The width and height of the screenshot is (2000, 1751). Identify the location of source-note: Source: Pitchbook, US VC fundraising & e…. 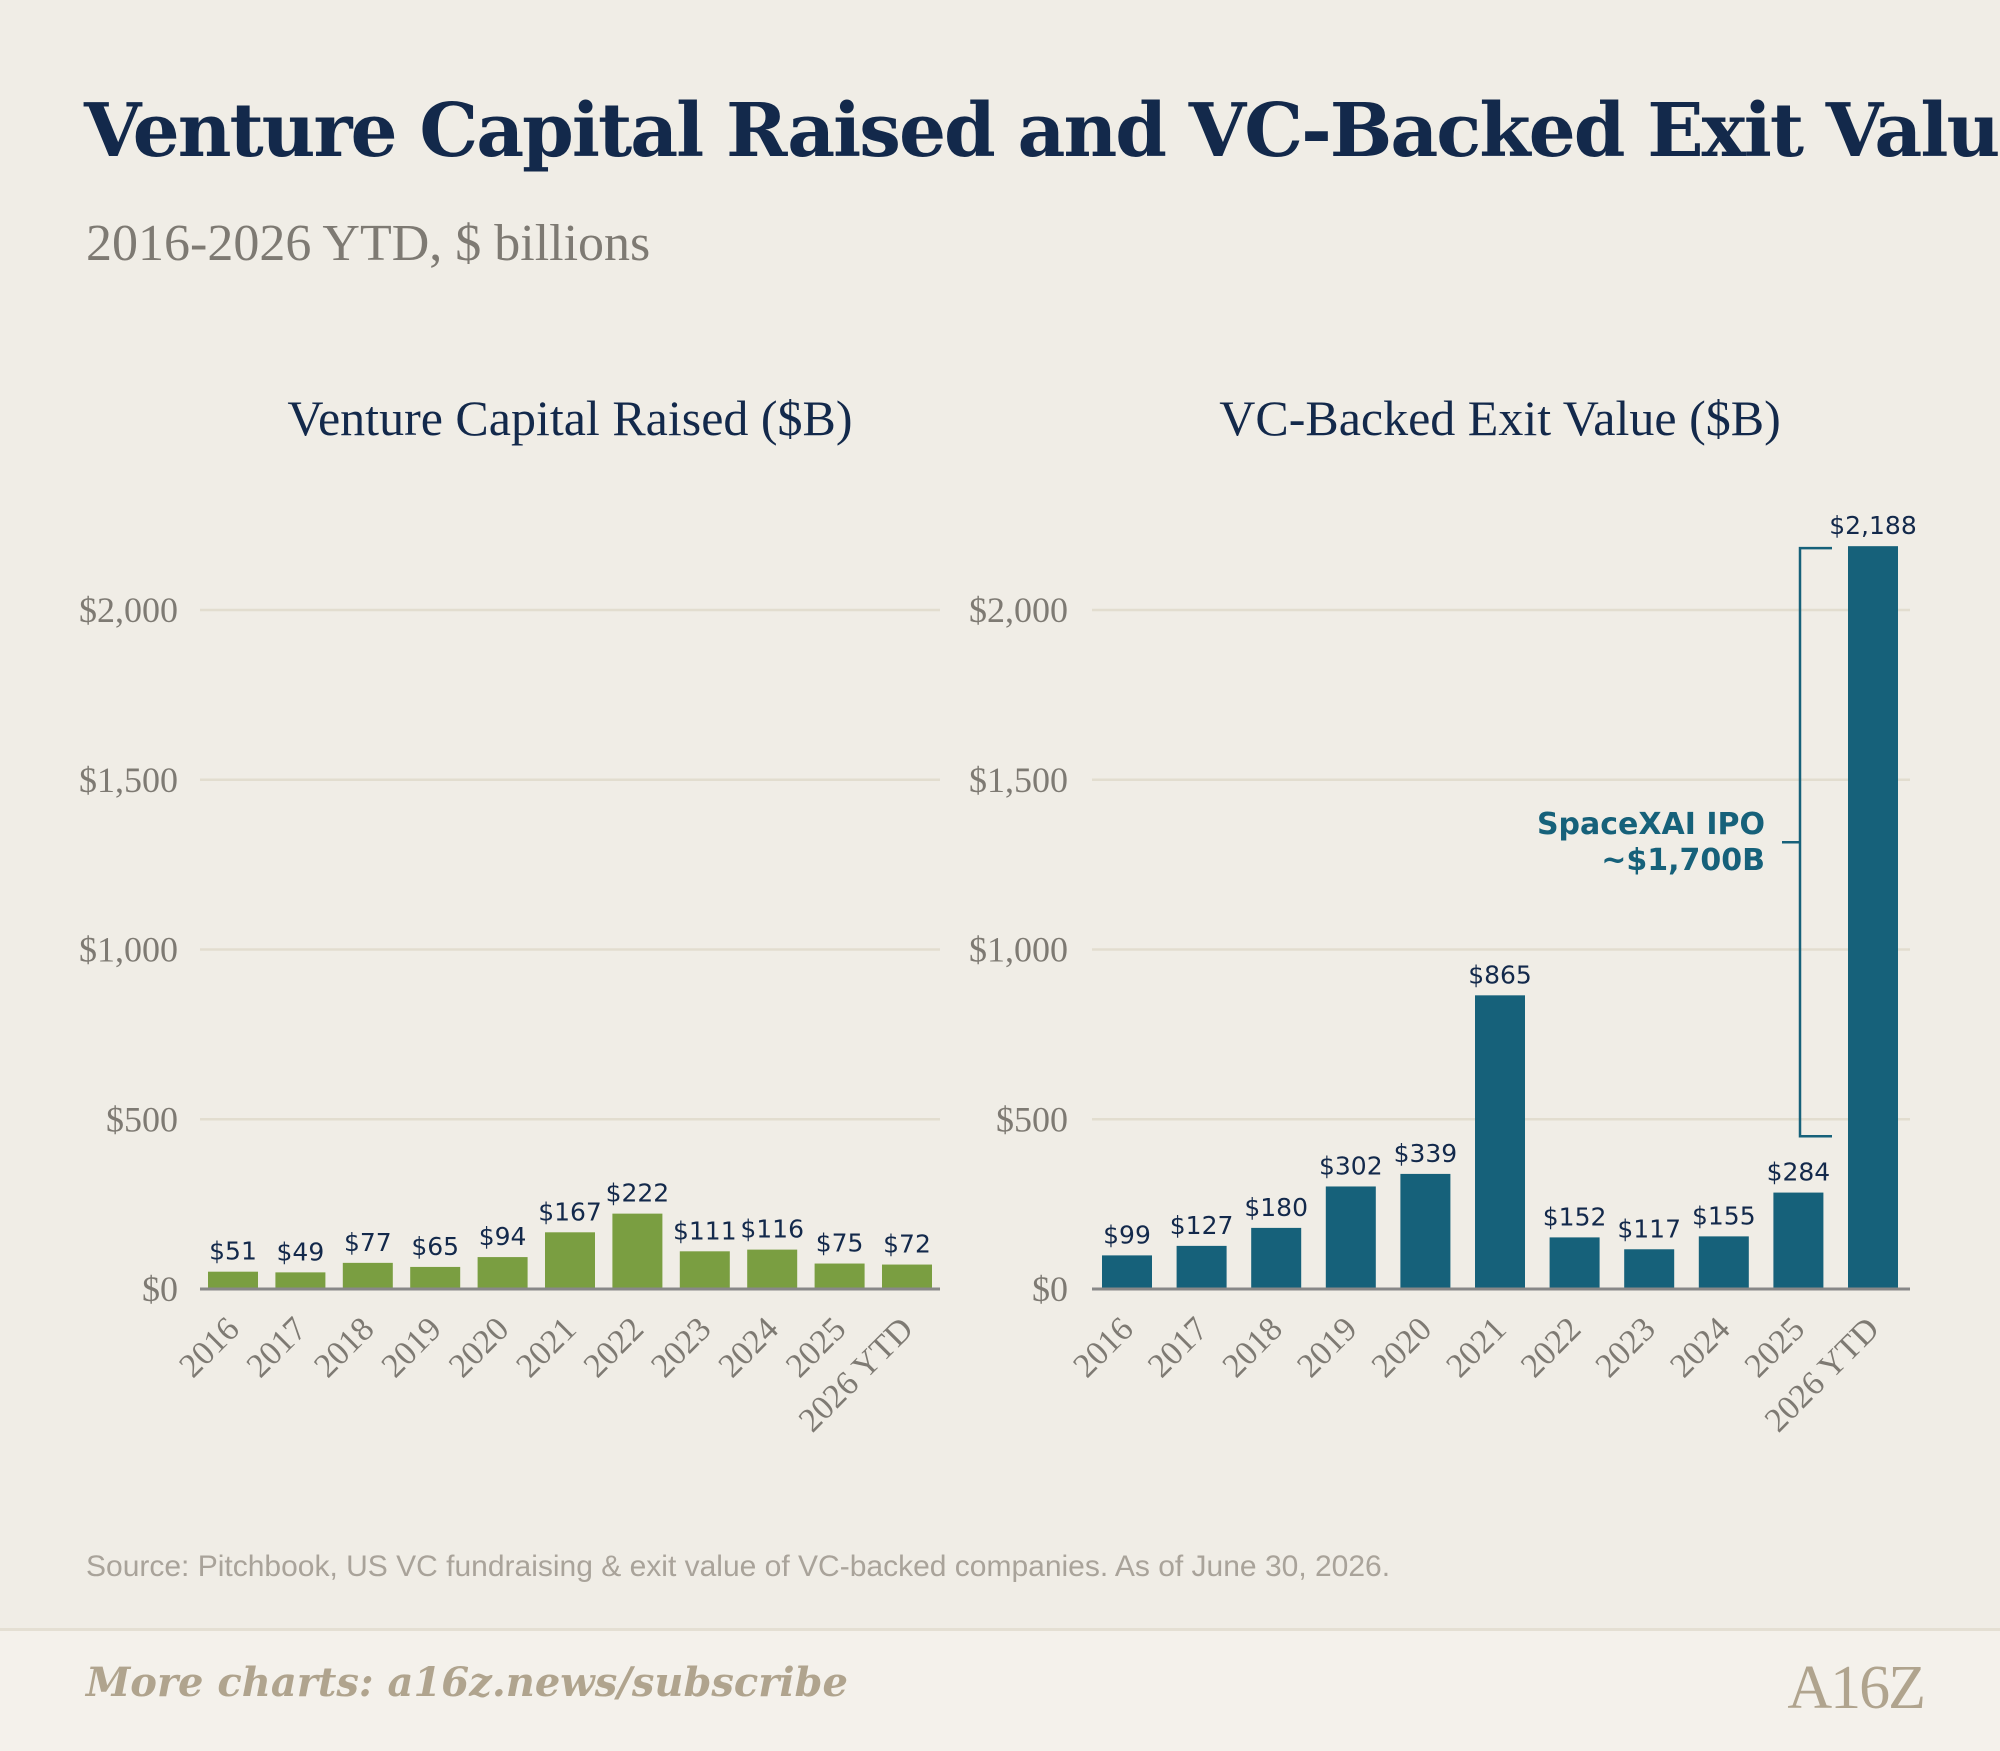
(738, 1566).